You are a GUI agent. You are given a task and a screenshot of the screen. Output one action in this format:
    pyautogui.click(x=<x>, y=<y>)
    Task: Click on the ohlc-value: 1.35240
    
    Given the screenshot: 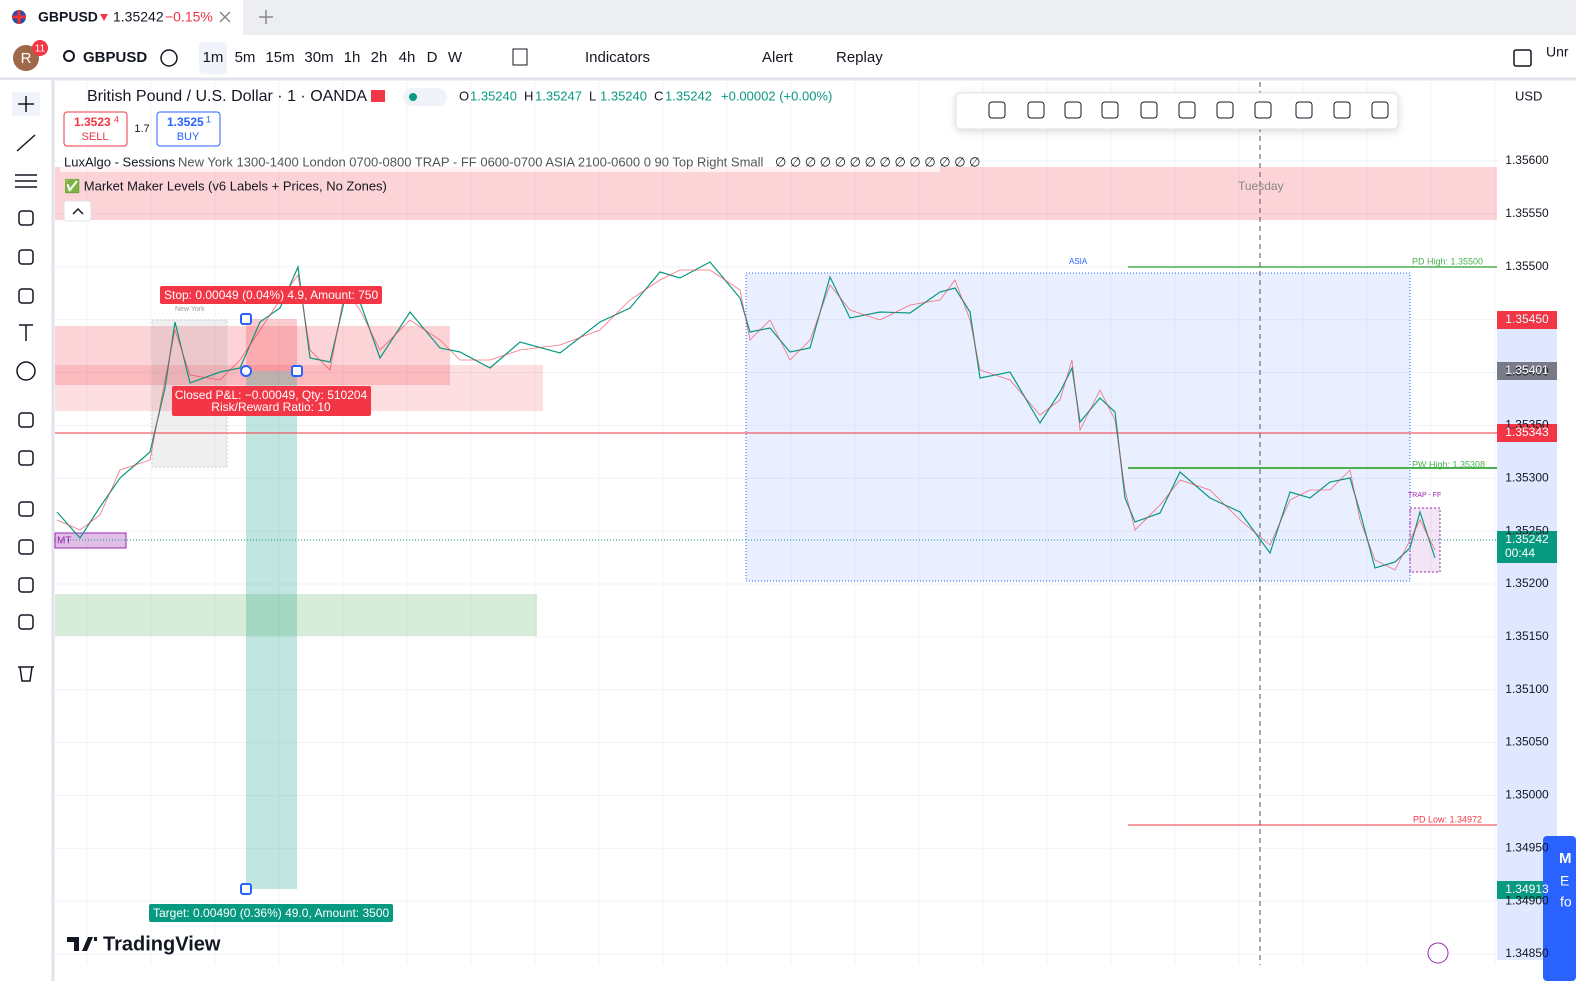 What is the action you would take?
    pyautogui.click(x=623, y=95)
    